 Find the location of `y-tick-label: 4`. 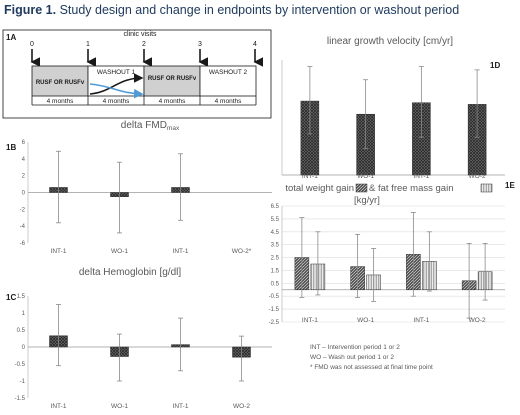

y-tick-label: 4 is located at coordinates (24, 160).